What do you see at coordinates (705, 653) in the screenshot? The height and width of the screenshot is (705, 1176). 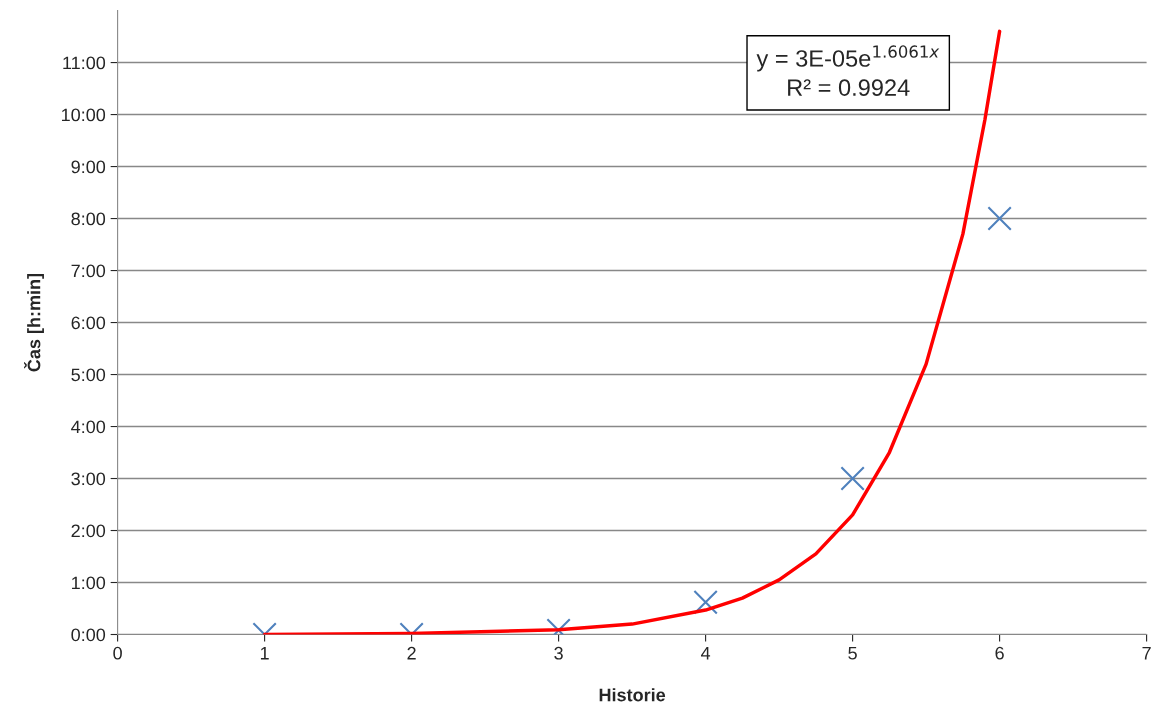 I see `x-tick-label: 4` at bounding box center [705, 653].